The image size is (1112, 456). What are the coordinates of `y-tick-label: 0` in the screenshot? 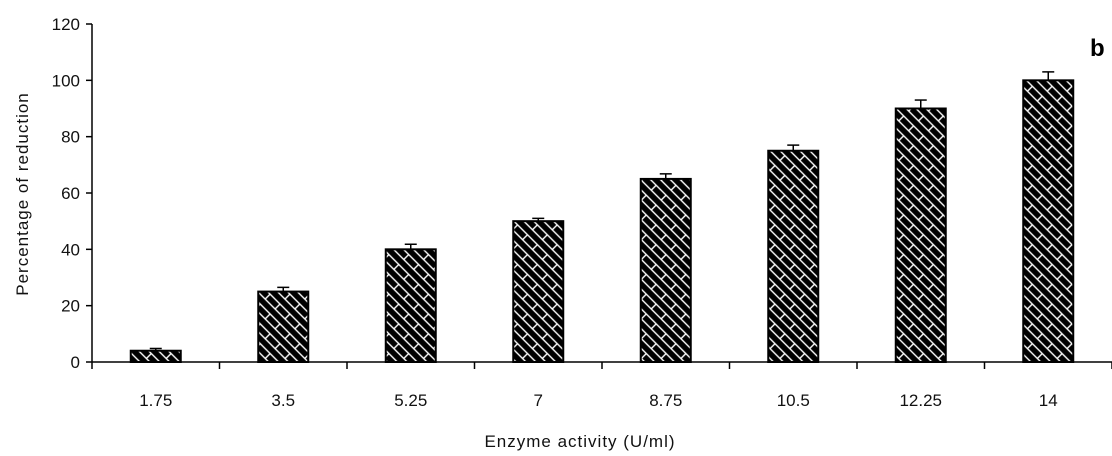 It's located at (75, 362).